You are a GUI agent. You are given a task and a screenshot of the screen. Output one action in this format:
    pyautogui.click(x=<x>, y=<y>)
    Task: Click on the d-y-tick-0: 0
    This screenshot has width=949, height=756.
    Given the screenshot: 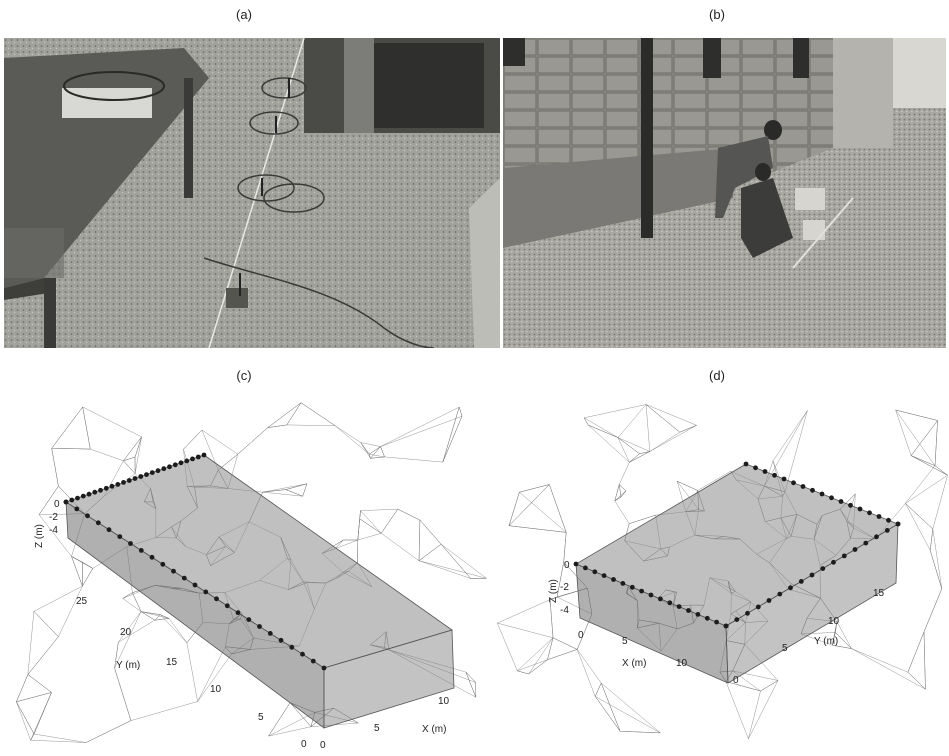 What is the action you would take?
    pyautogui.click(x=736, y=680)
    